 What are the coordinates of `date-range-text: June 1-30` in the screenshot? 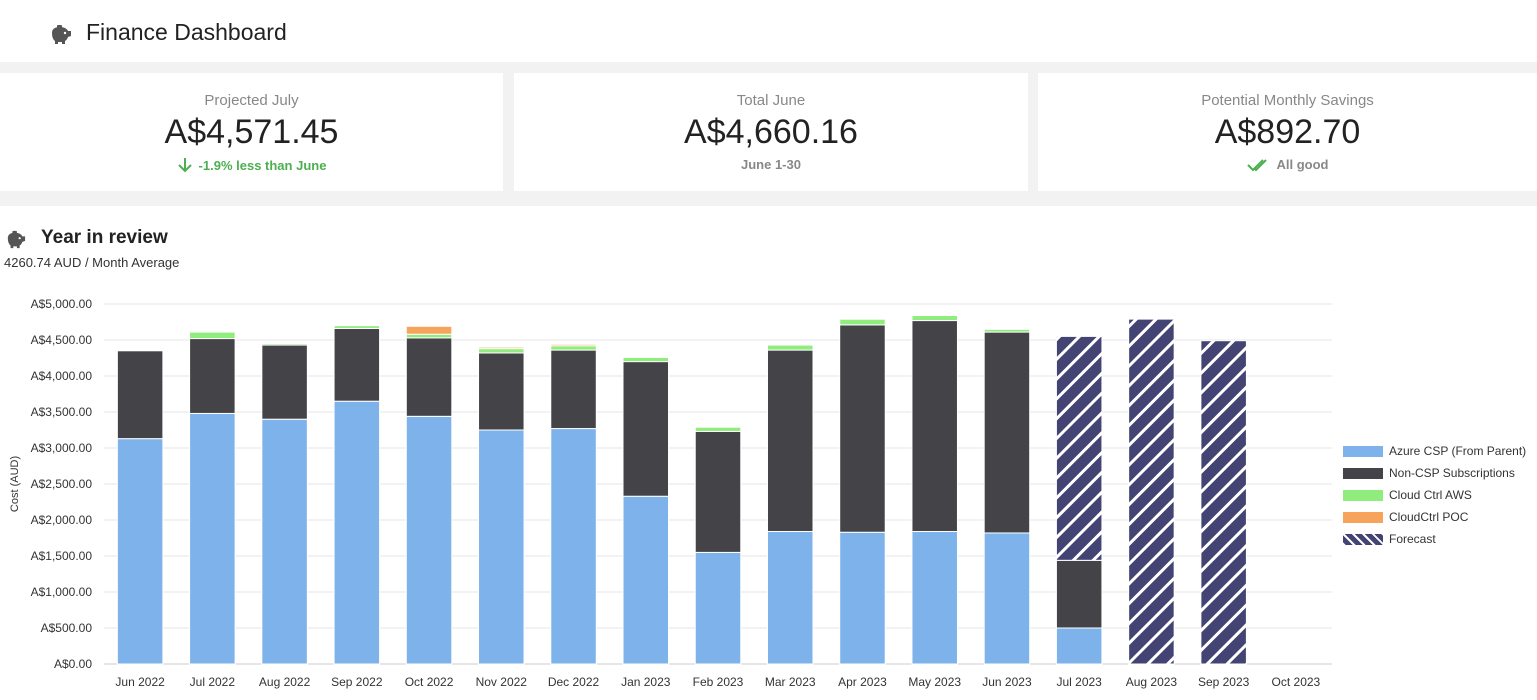 It's located at (771, 164).